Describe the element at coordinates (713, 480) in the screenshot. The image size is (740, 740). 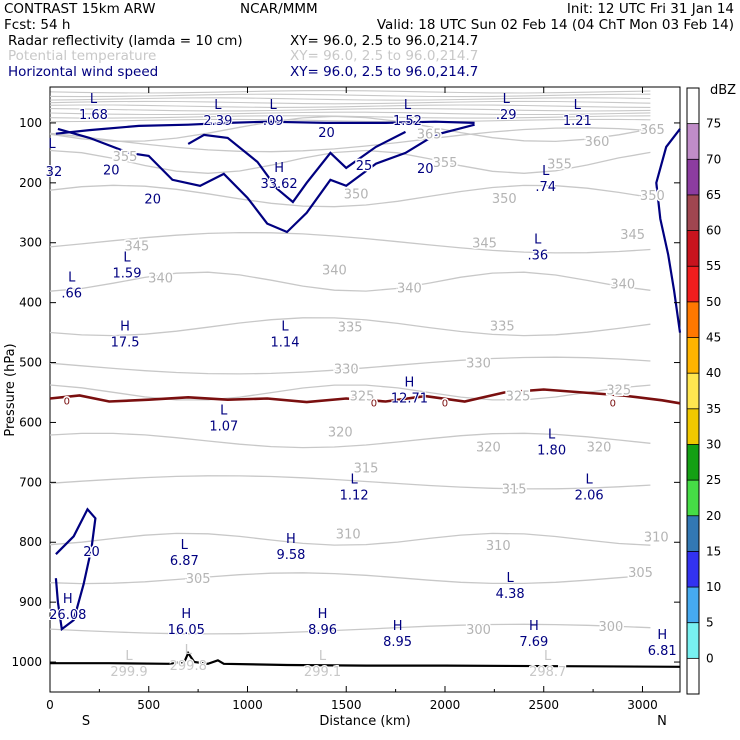
I see `colorbar-label: 25` at that location.